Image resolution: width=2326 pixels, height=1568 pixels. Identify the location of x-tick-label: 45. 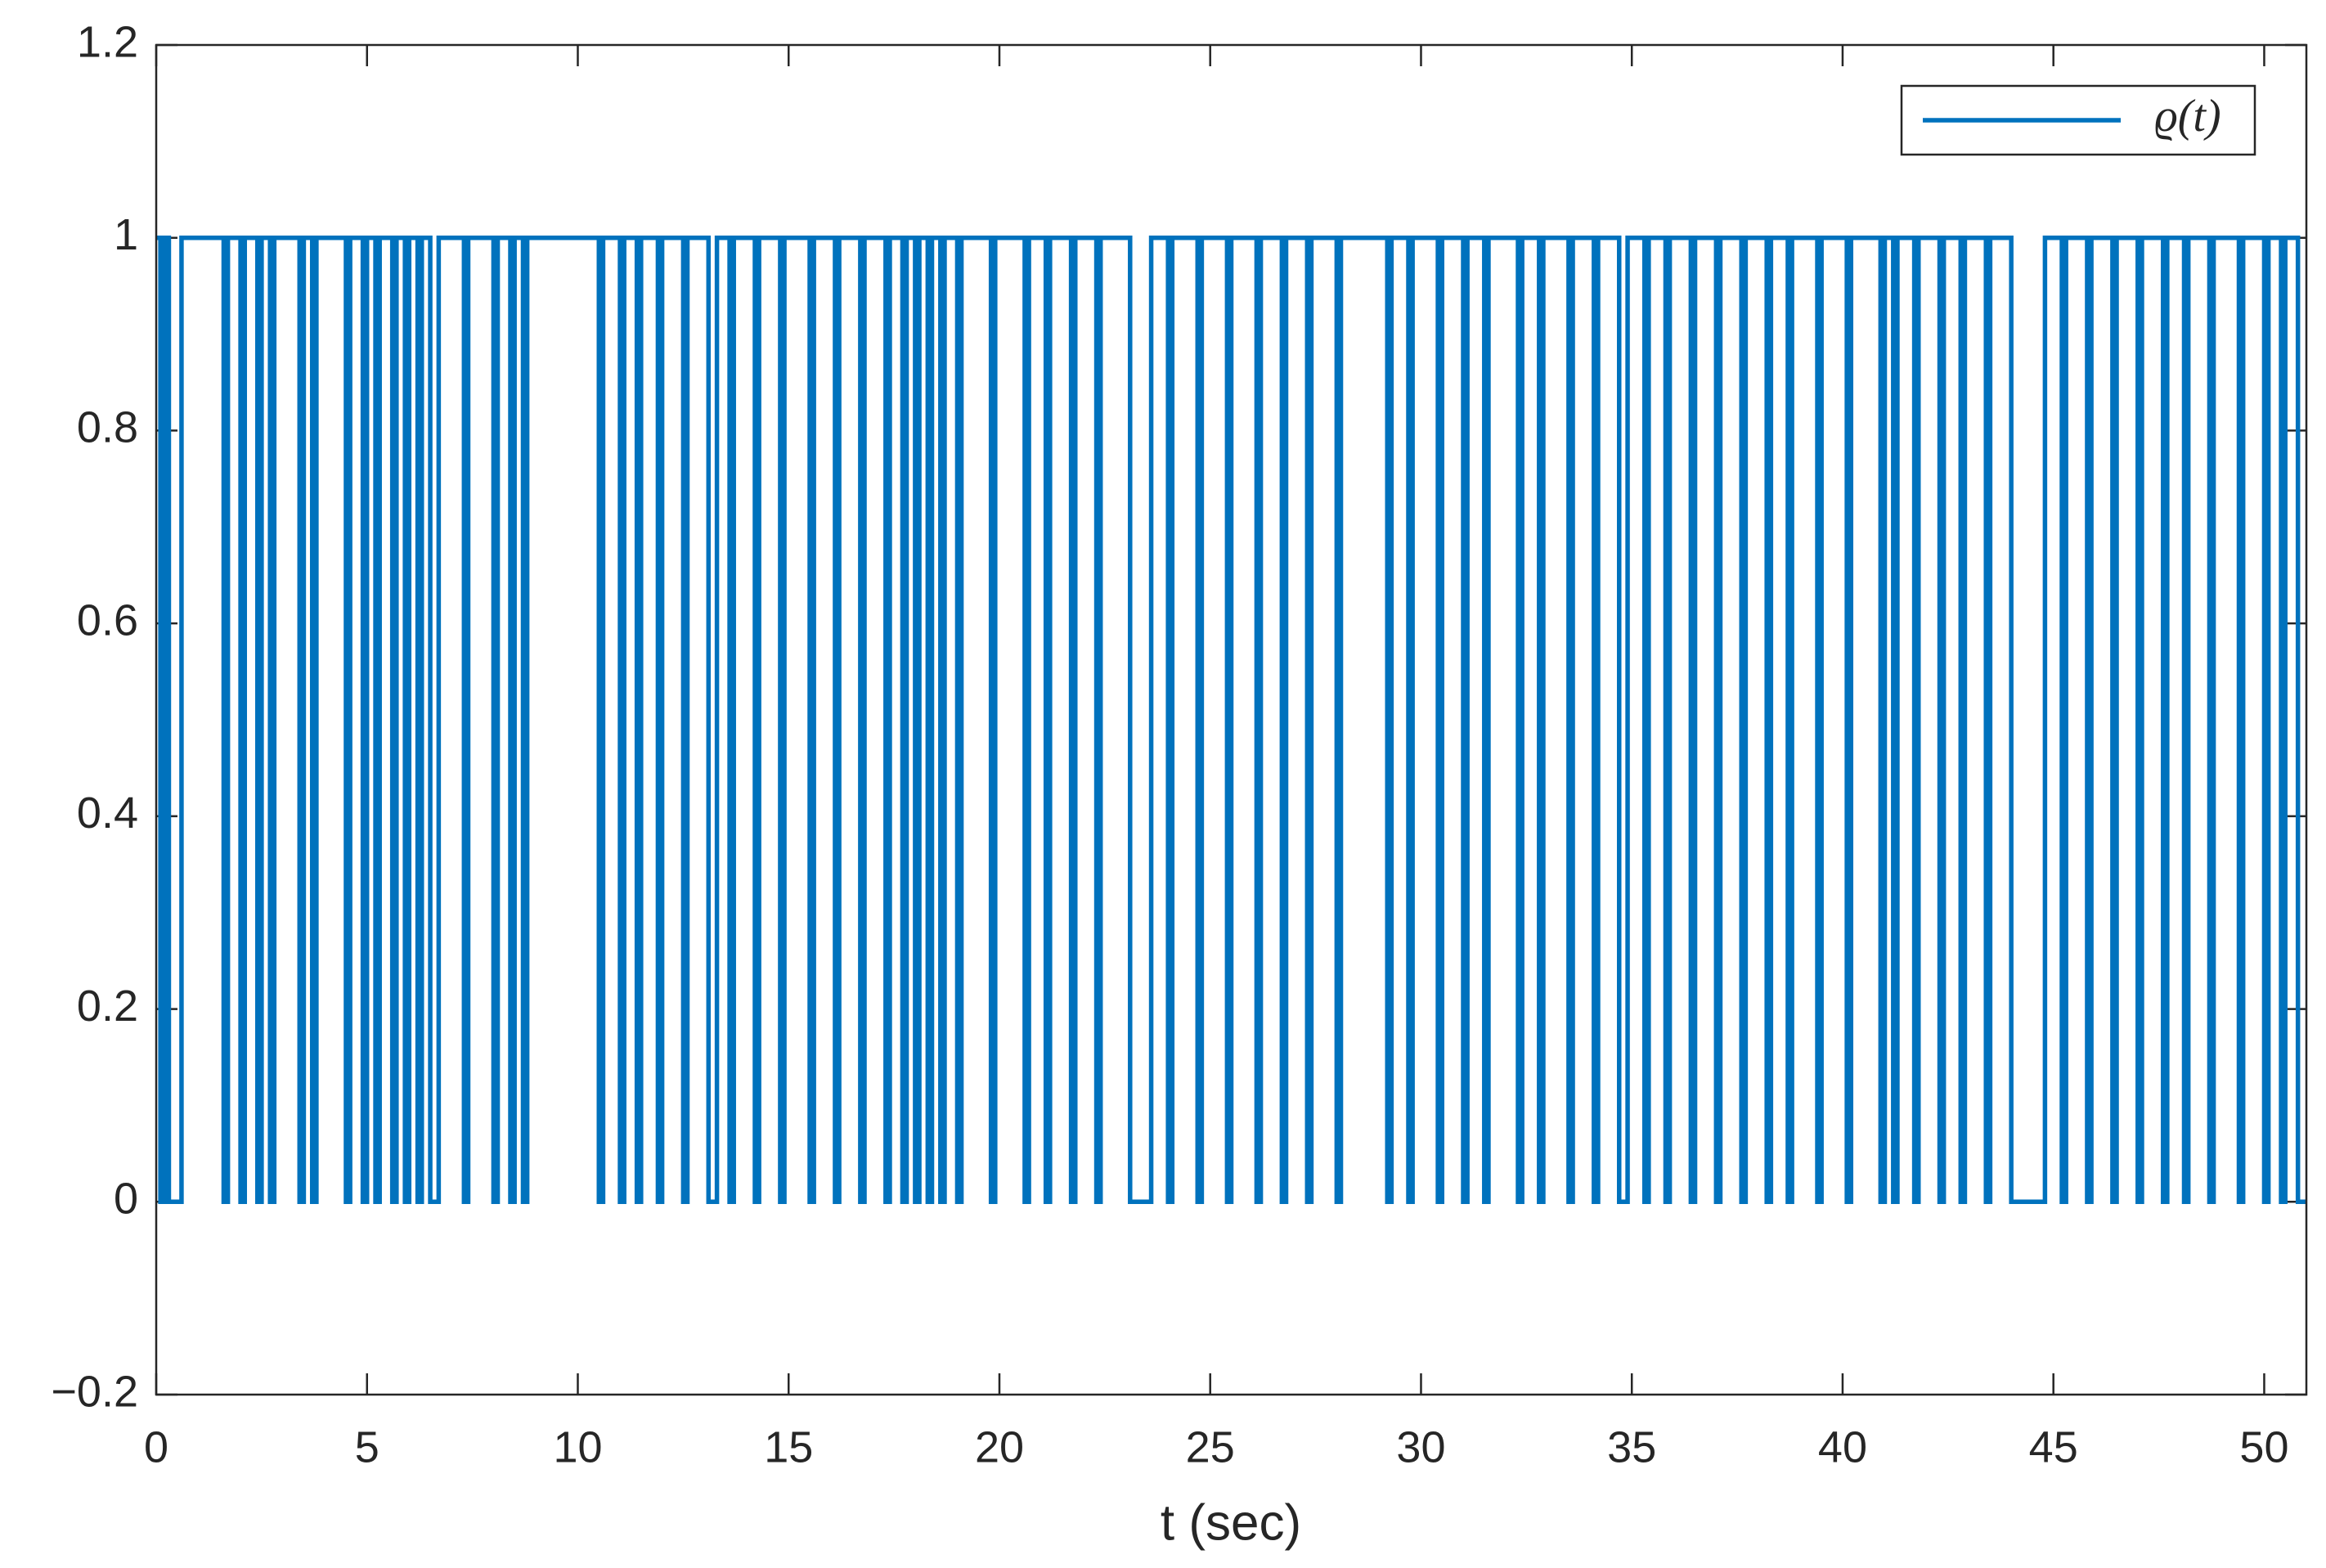
(2053, 1446).